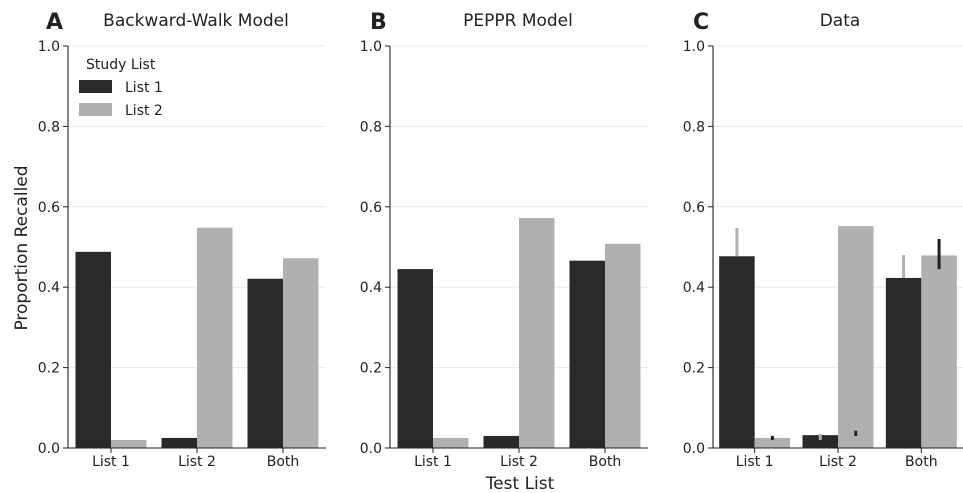  I want to click on panel-letter: C, so click(701, 22).